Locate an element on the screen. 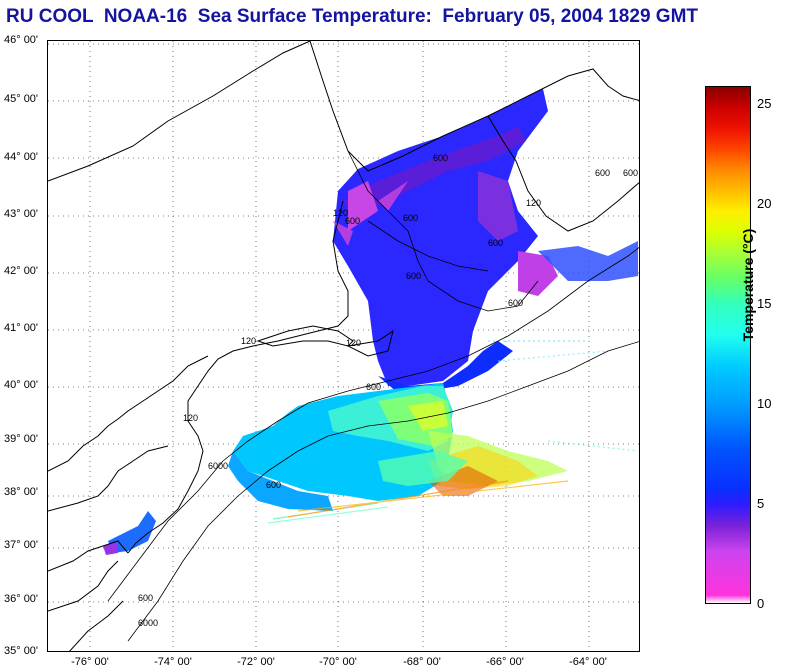 This screenshot has width=798, height=672. sst-streaks is located at coordinates (453, 432).